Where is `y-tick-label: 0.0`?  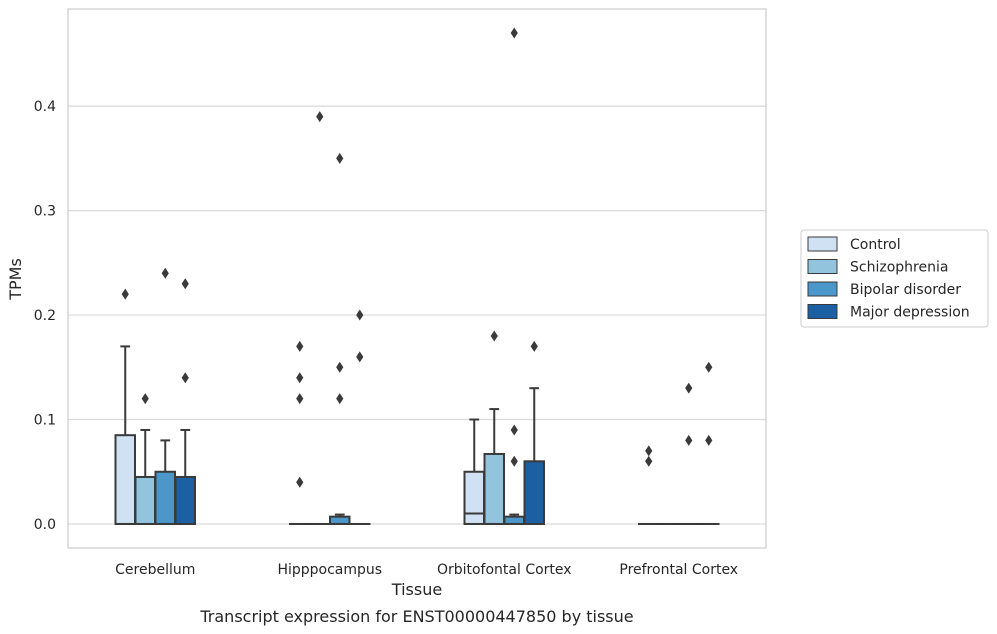 y-tick-label: 0.0 is located at coordinates (45, 525).